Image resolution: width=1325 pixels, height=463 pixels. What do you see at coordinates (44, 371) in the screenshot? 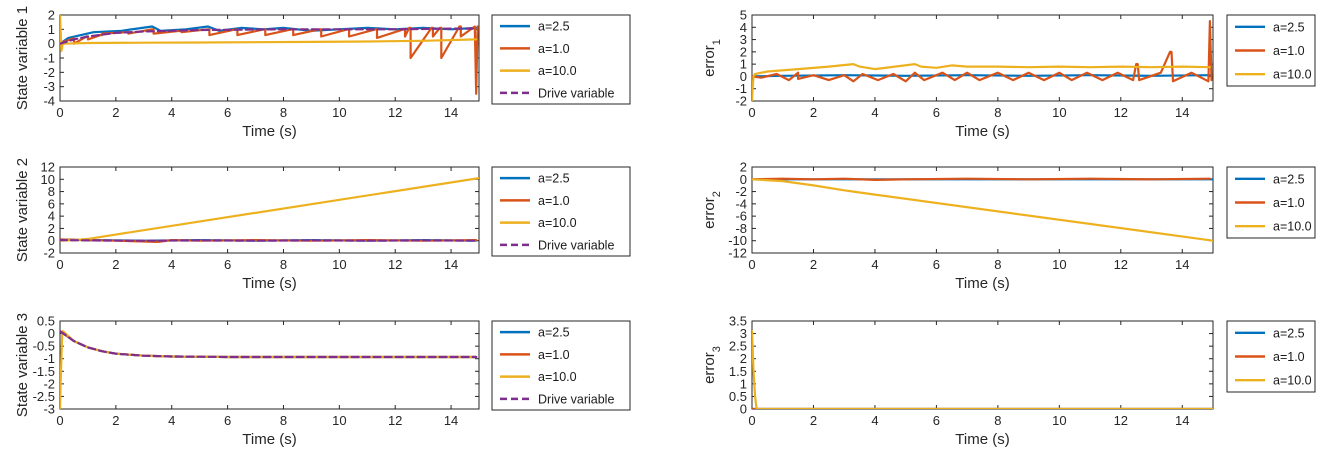
I see `y-tick-label: -1.5` at bounding box center [44, 371].